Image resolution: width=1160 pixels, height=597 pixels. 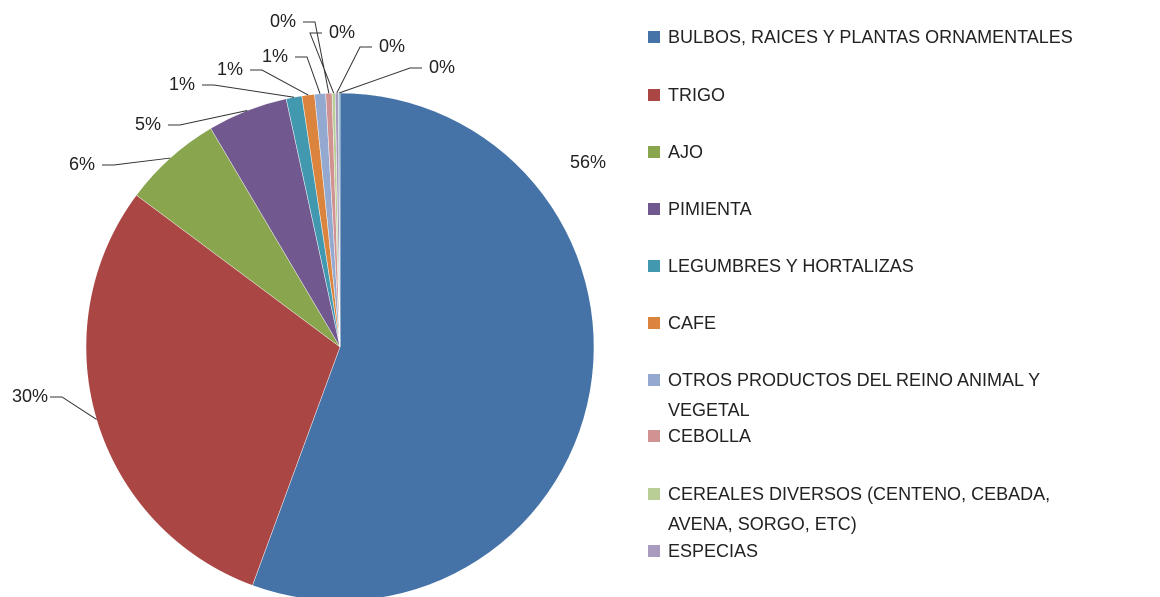 I want to click on legend-label: AJO, so click(x=686, y=152).